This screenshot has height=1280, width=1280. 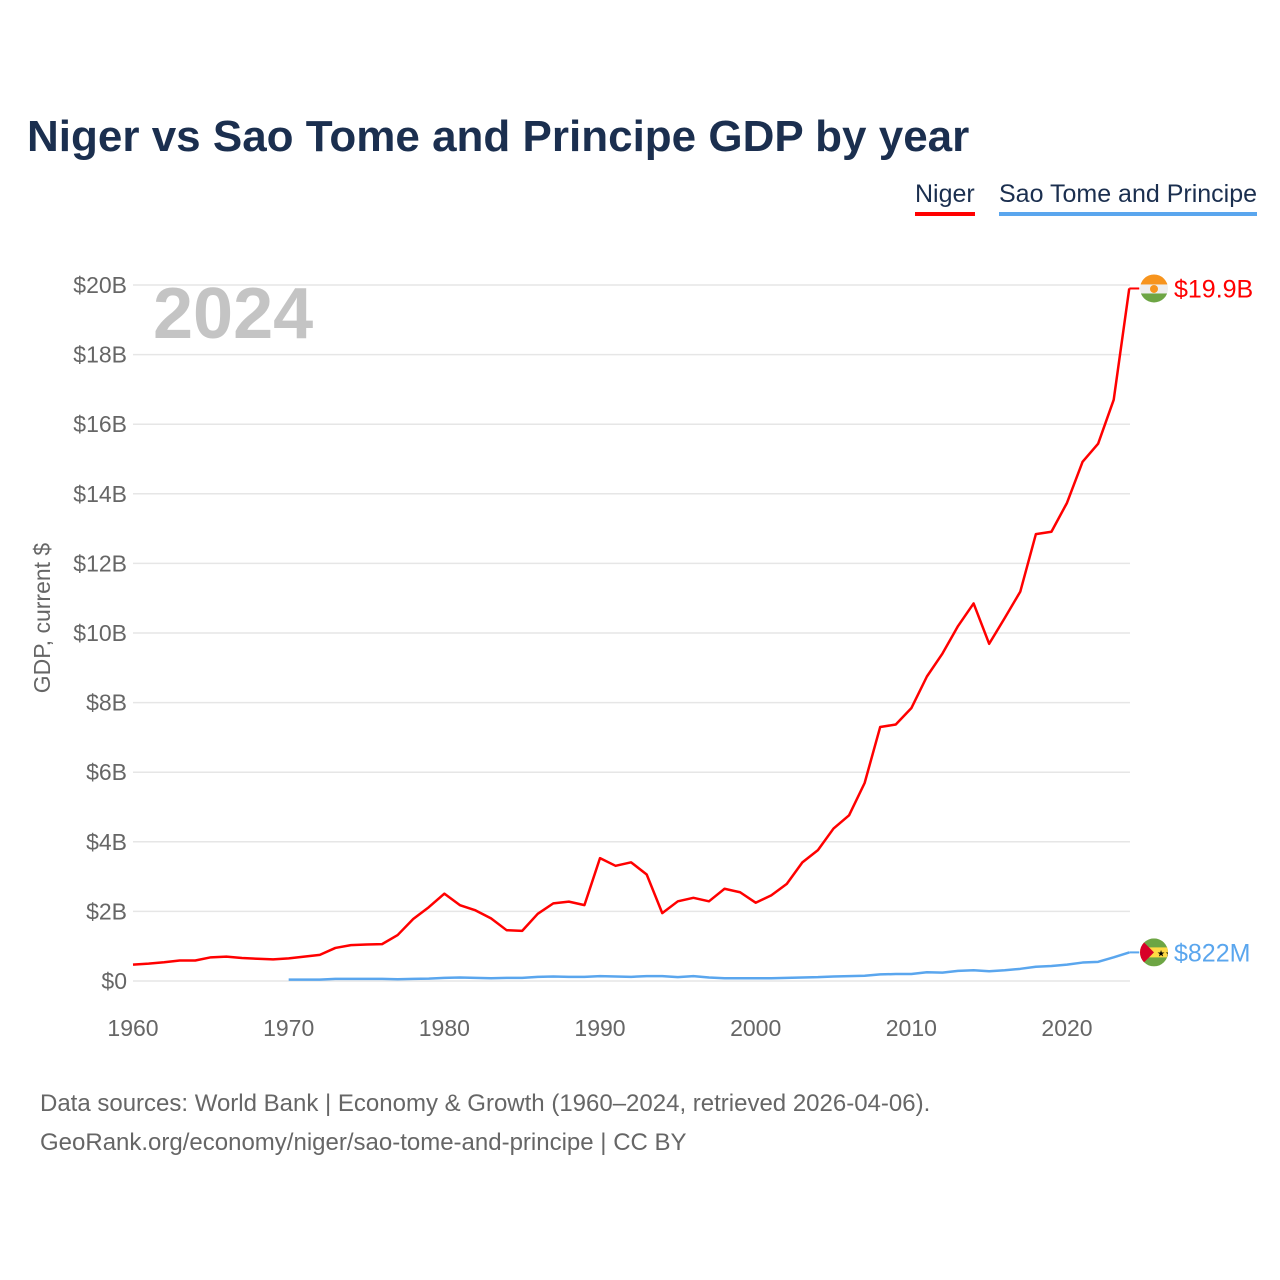 I want to click on x-tick-label: 2000, so click(x=755, y=1028).